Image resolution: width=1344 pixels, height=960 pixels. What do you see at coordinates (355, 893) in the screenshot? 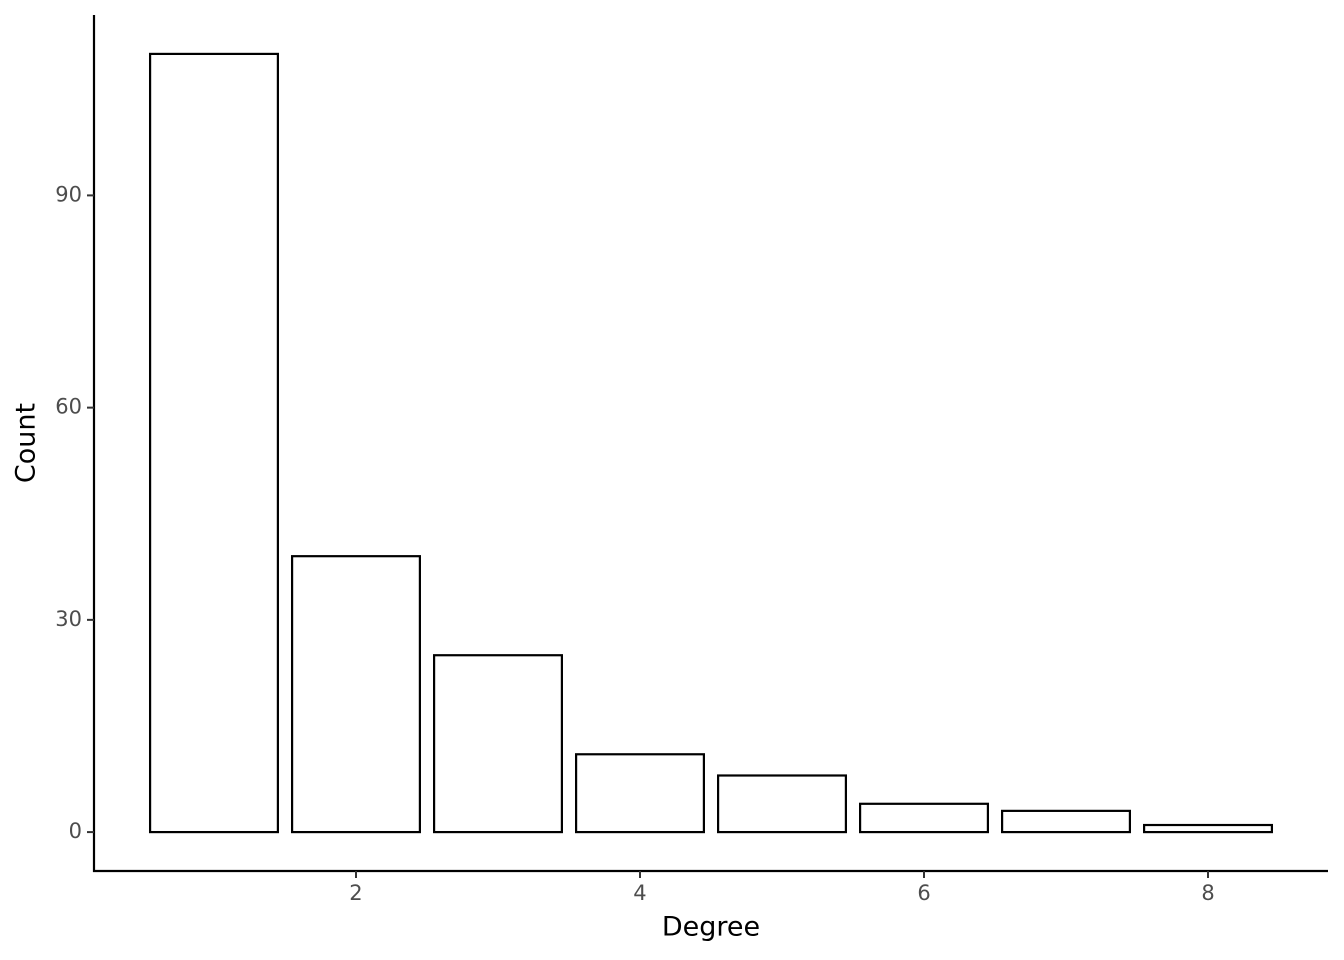
I see `x-tick-label: 2` at bounding box center [355, 893].